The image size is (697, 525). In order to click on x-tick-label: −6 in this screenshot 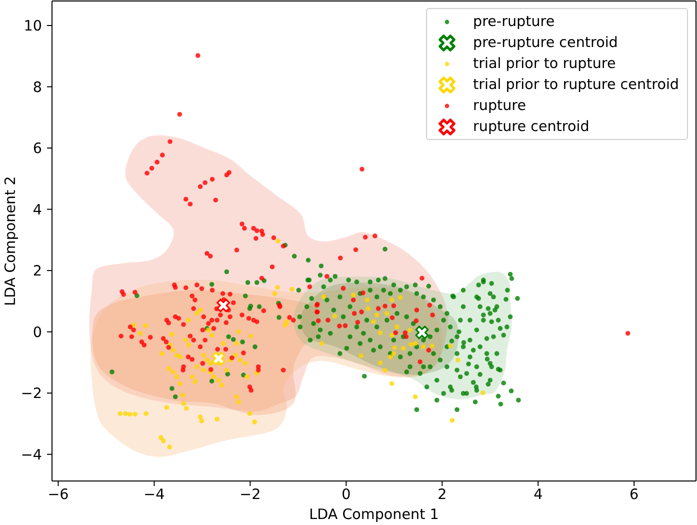, I will do `click(58, 495)`.